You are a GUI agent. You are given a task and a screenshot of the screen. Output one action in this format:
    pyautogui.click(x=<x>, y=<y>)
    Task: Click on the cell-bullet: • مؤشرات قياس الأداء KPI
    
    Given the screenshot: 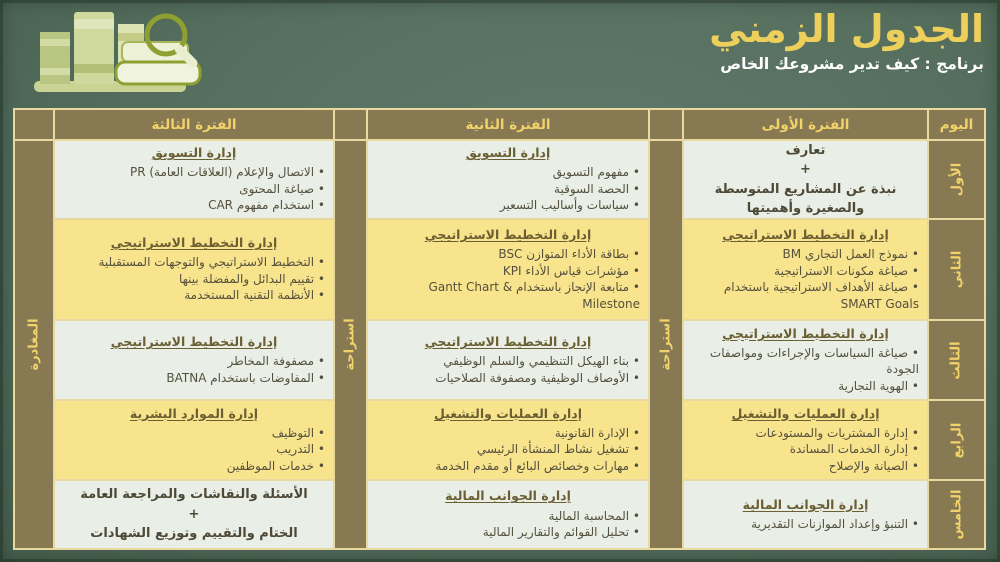 What is the action you would take?
    pyautogui.click(x=571, y=270)
    